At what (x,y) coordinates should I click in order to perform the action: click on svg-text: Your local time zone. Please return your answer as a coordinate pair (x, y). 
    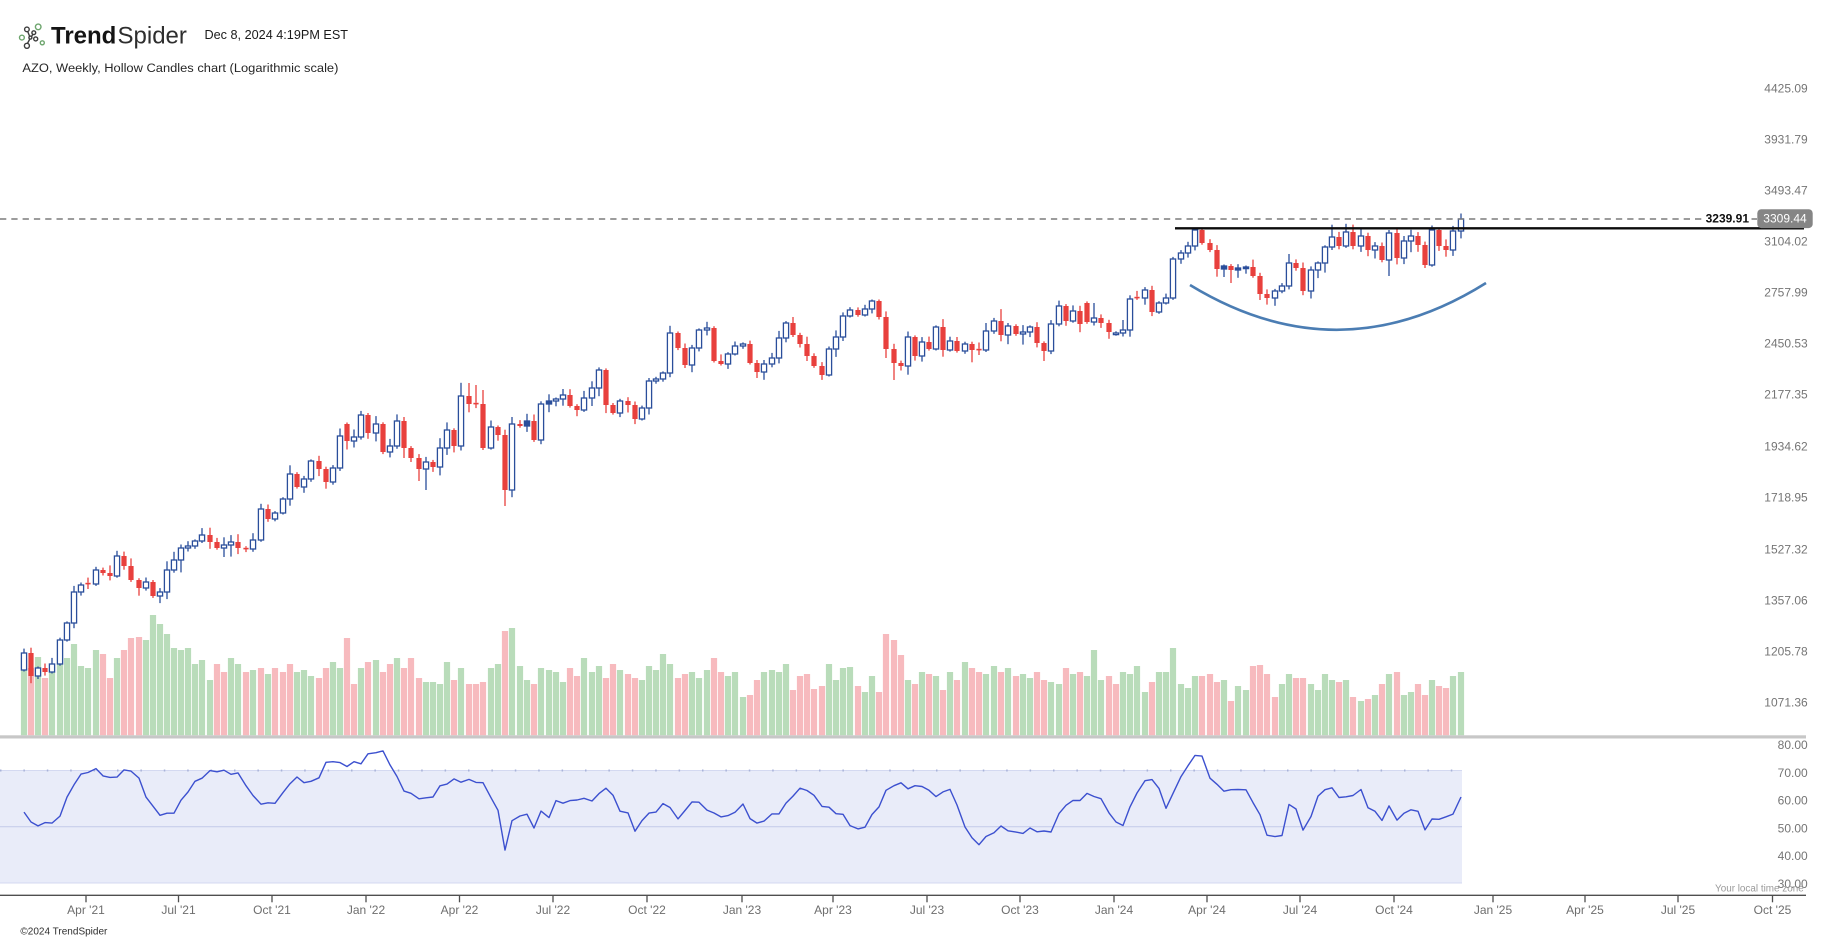
    Looking at the image, I should click on (1759, 889).